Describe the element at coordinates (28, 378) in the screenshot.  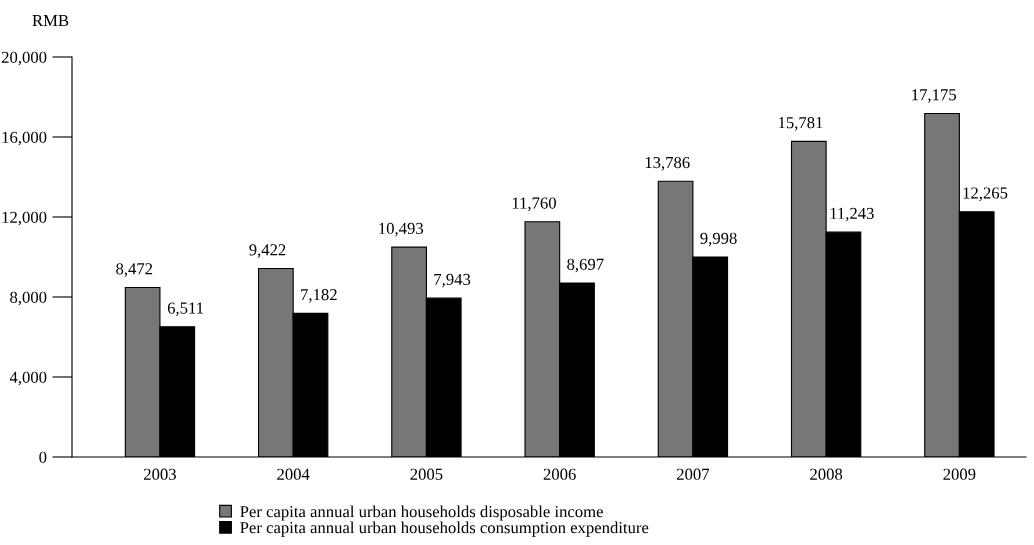
I see `y-tick-label: 4,000` at that location.